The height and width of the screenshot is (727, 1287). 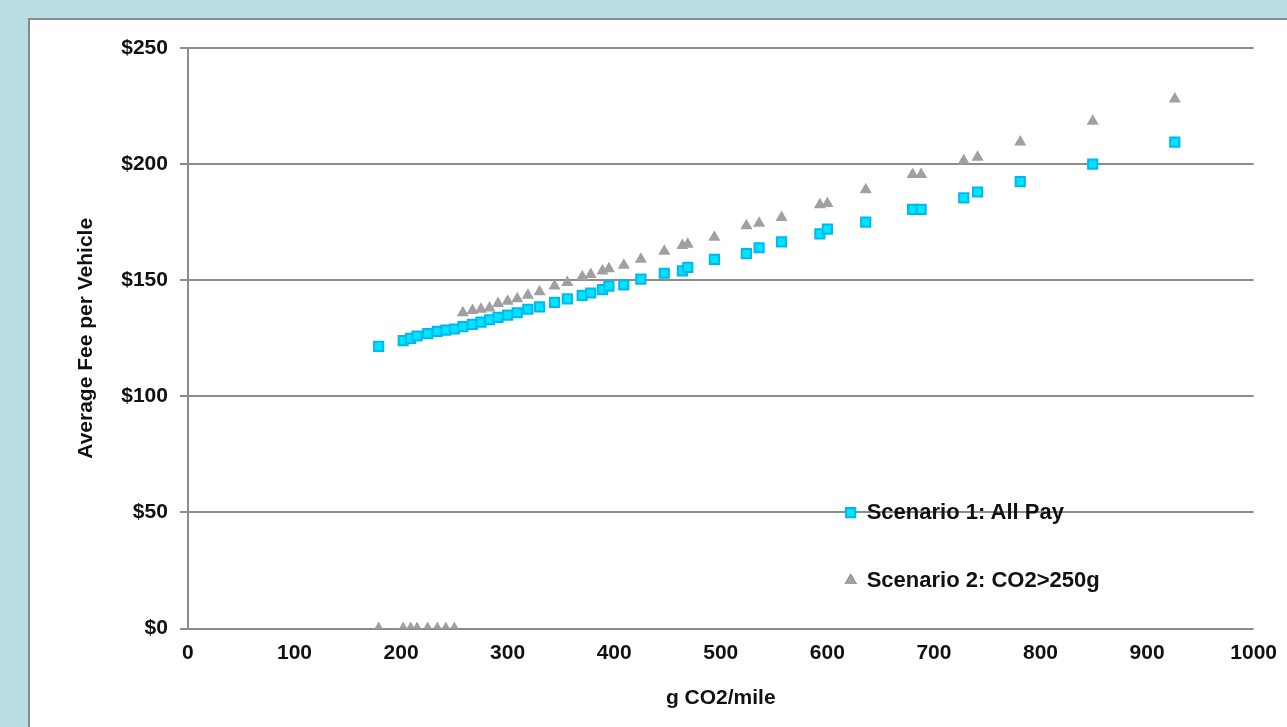 I want to click on x-tick-label: 300, so click(x=508, y=651).